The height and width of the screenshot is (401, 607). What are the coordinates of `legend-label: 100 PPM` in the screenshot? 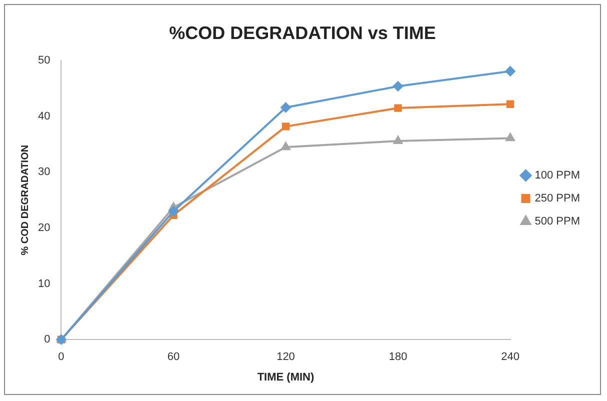 It's located at (557, 176).